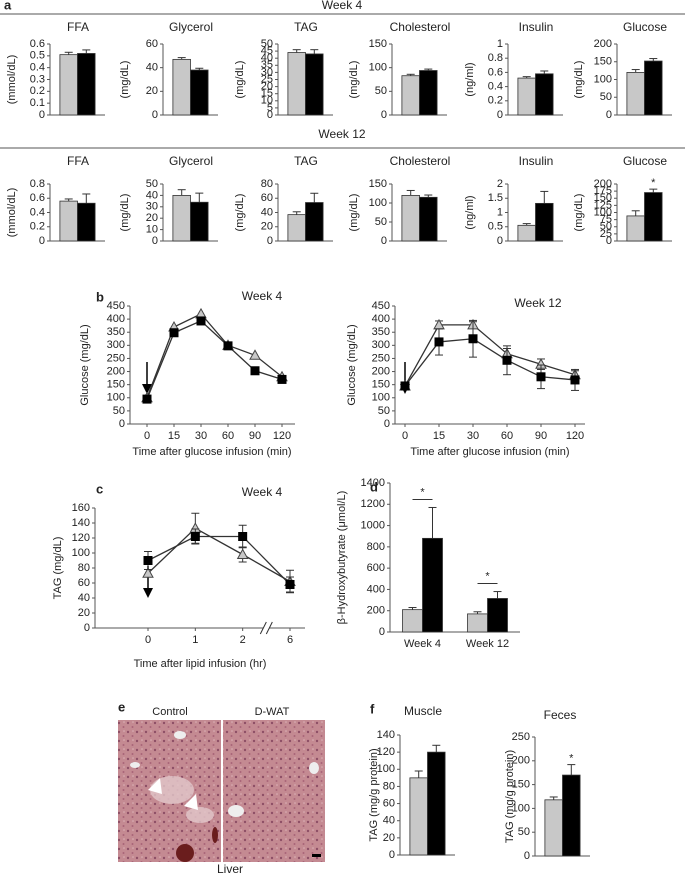  Describe the element at coordinates (267, 51) in the screenshot. I see `y-tick-label: 45` at that location.